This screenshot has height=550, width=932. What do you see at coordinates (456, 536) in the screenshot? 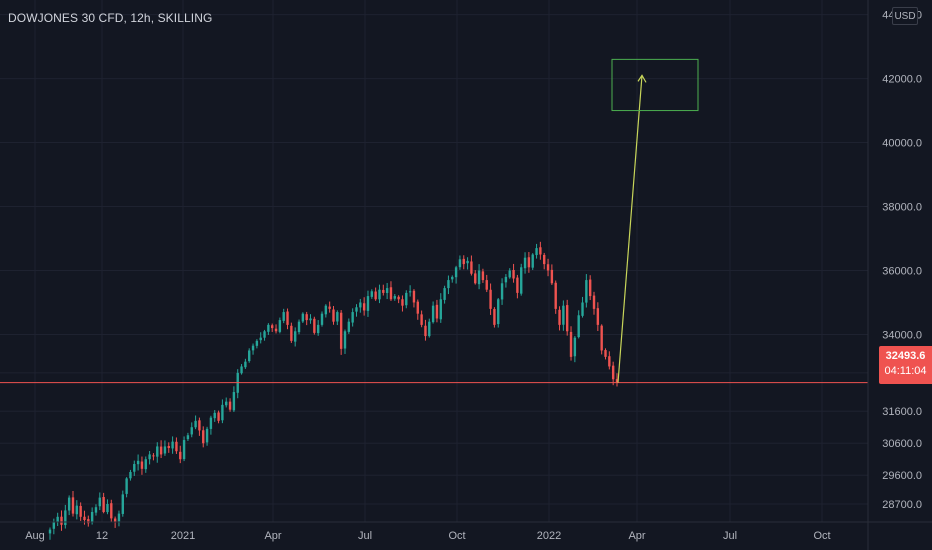
I see `time-axis-label: Oct` at bounding box center [456, 536].